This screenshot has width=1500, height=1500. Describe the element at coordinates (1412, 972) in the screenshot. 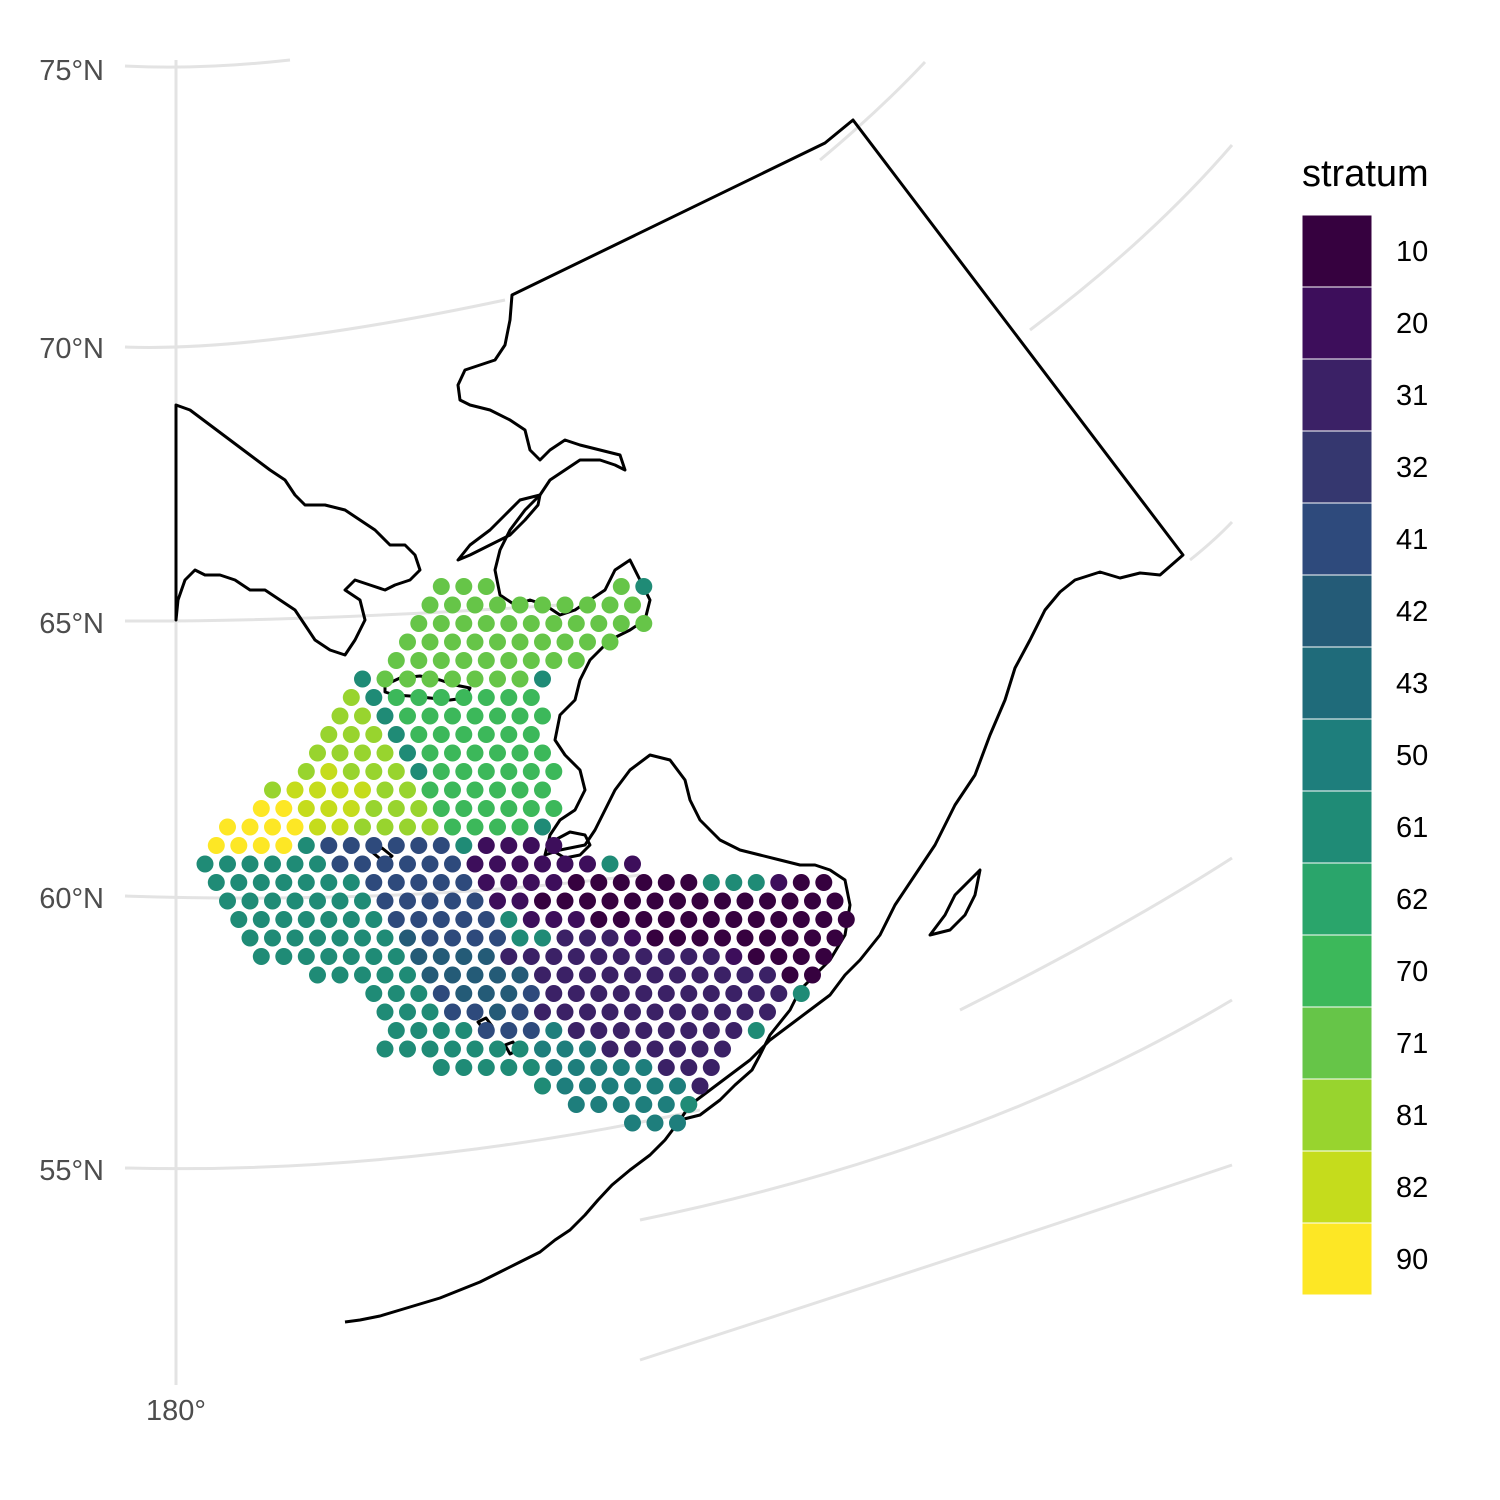

I see `legend-label-70: 70` at that location.